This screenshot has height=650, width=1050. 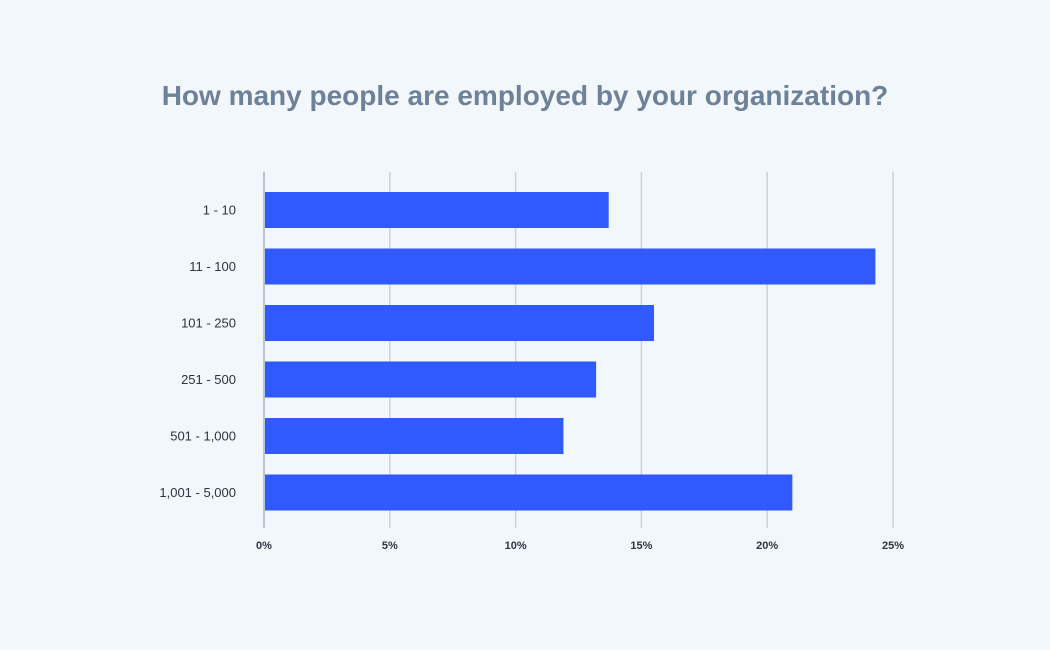 I want to click on x-tick-labels: 0% 5% 10% 15% 20% 25%, so click(x=580, y=546).